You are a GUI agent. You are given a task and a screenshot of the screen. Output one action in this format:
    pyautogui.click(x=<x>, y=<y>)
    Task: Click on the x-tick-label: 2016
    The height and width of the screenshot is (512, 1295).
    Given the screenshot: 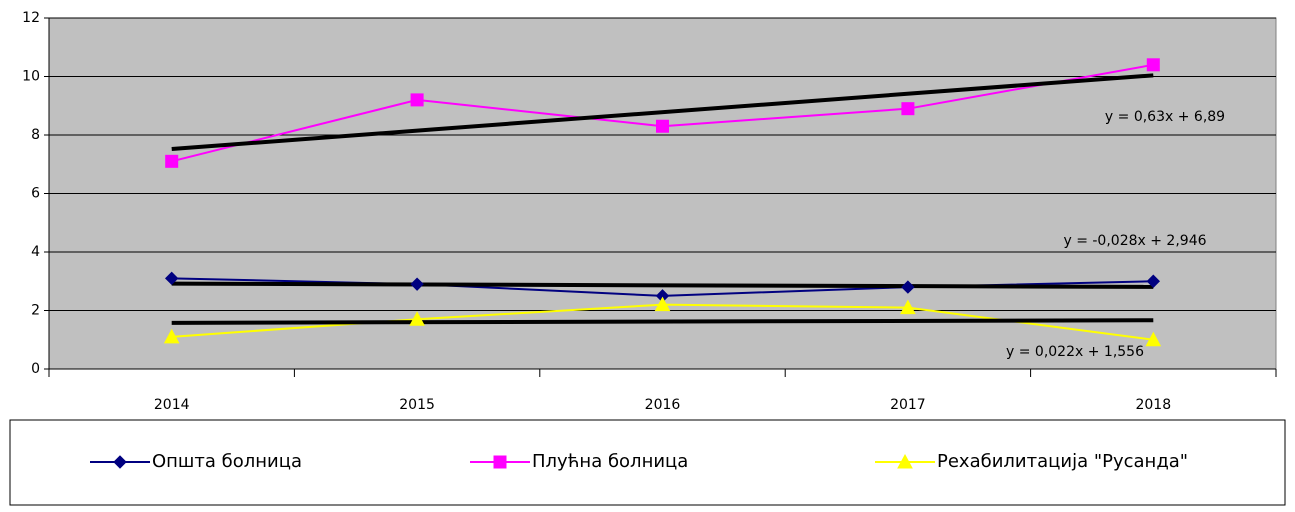 What is the action you would take?
    pyautogui.click(x=663, y=405)
    